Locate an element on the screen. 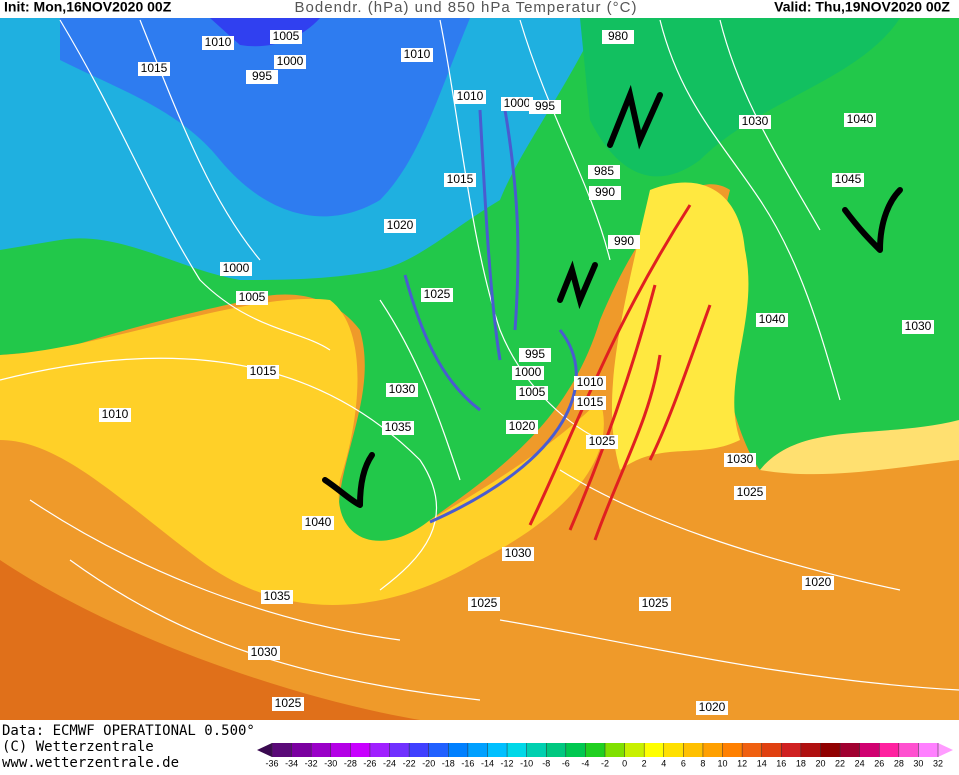  colorbar-tick-label: -10 is located at coordinates (526, 763).